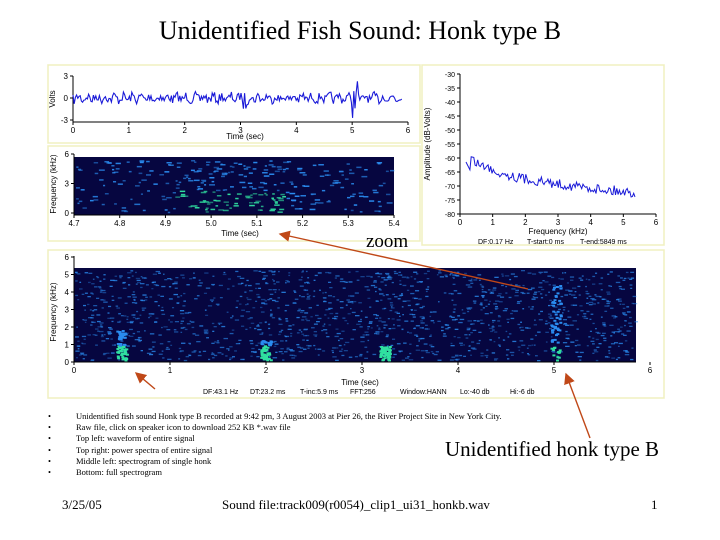 Image resolution: width=720 pixels, height=540 pixels. I want to click on full-x-tick-label: 4, so click(458, 370).